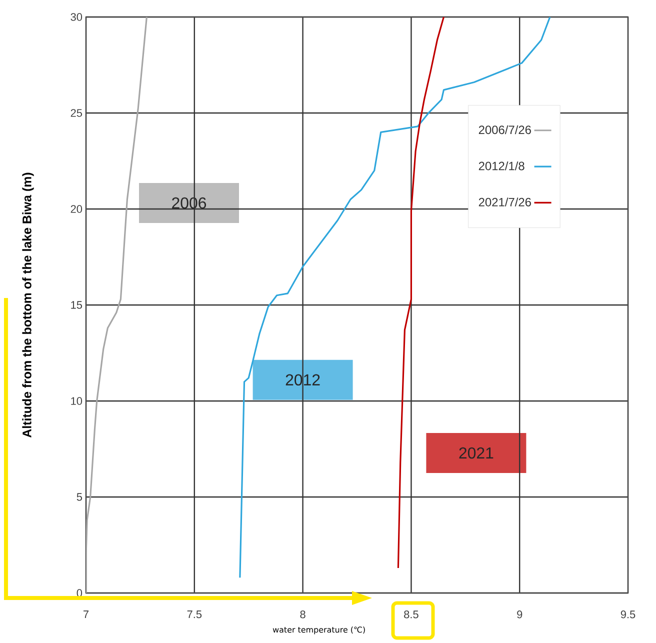 Image resolution: width=656 pixels, height=643 pixels. I want to click on x-tick-label: 8.5, so click(411, 614).